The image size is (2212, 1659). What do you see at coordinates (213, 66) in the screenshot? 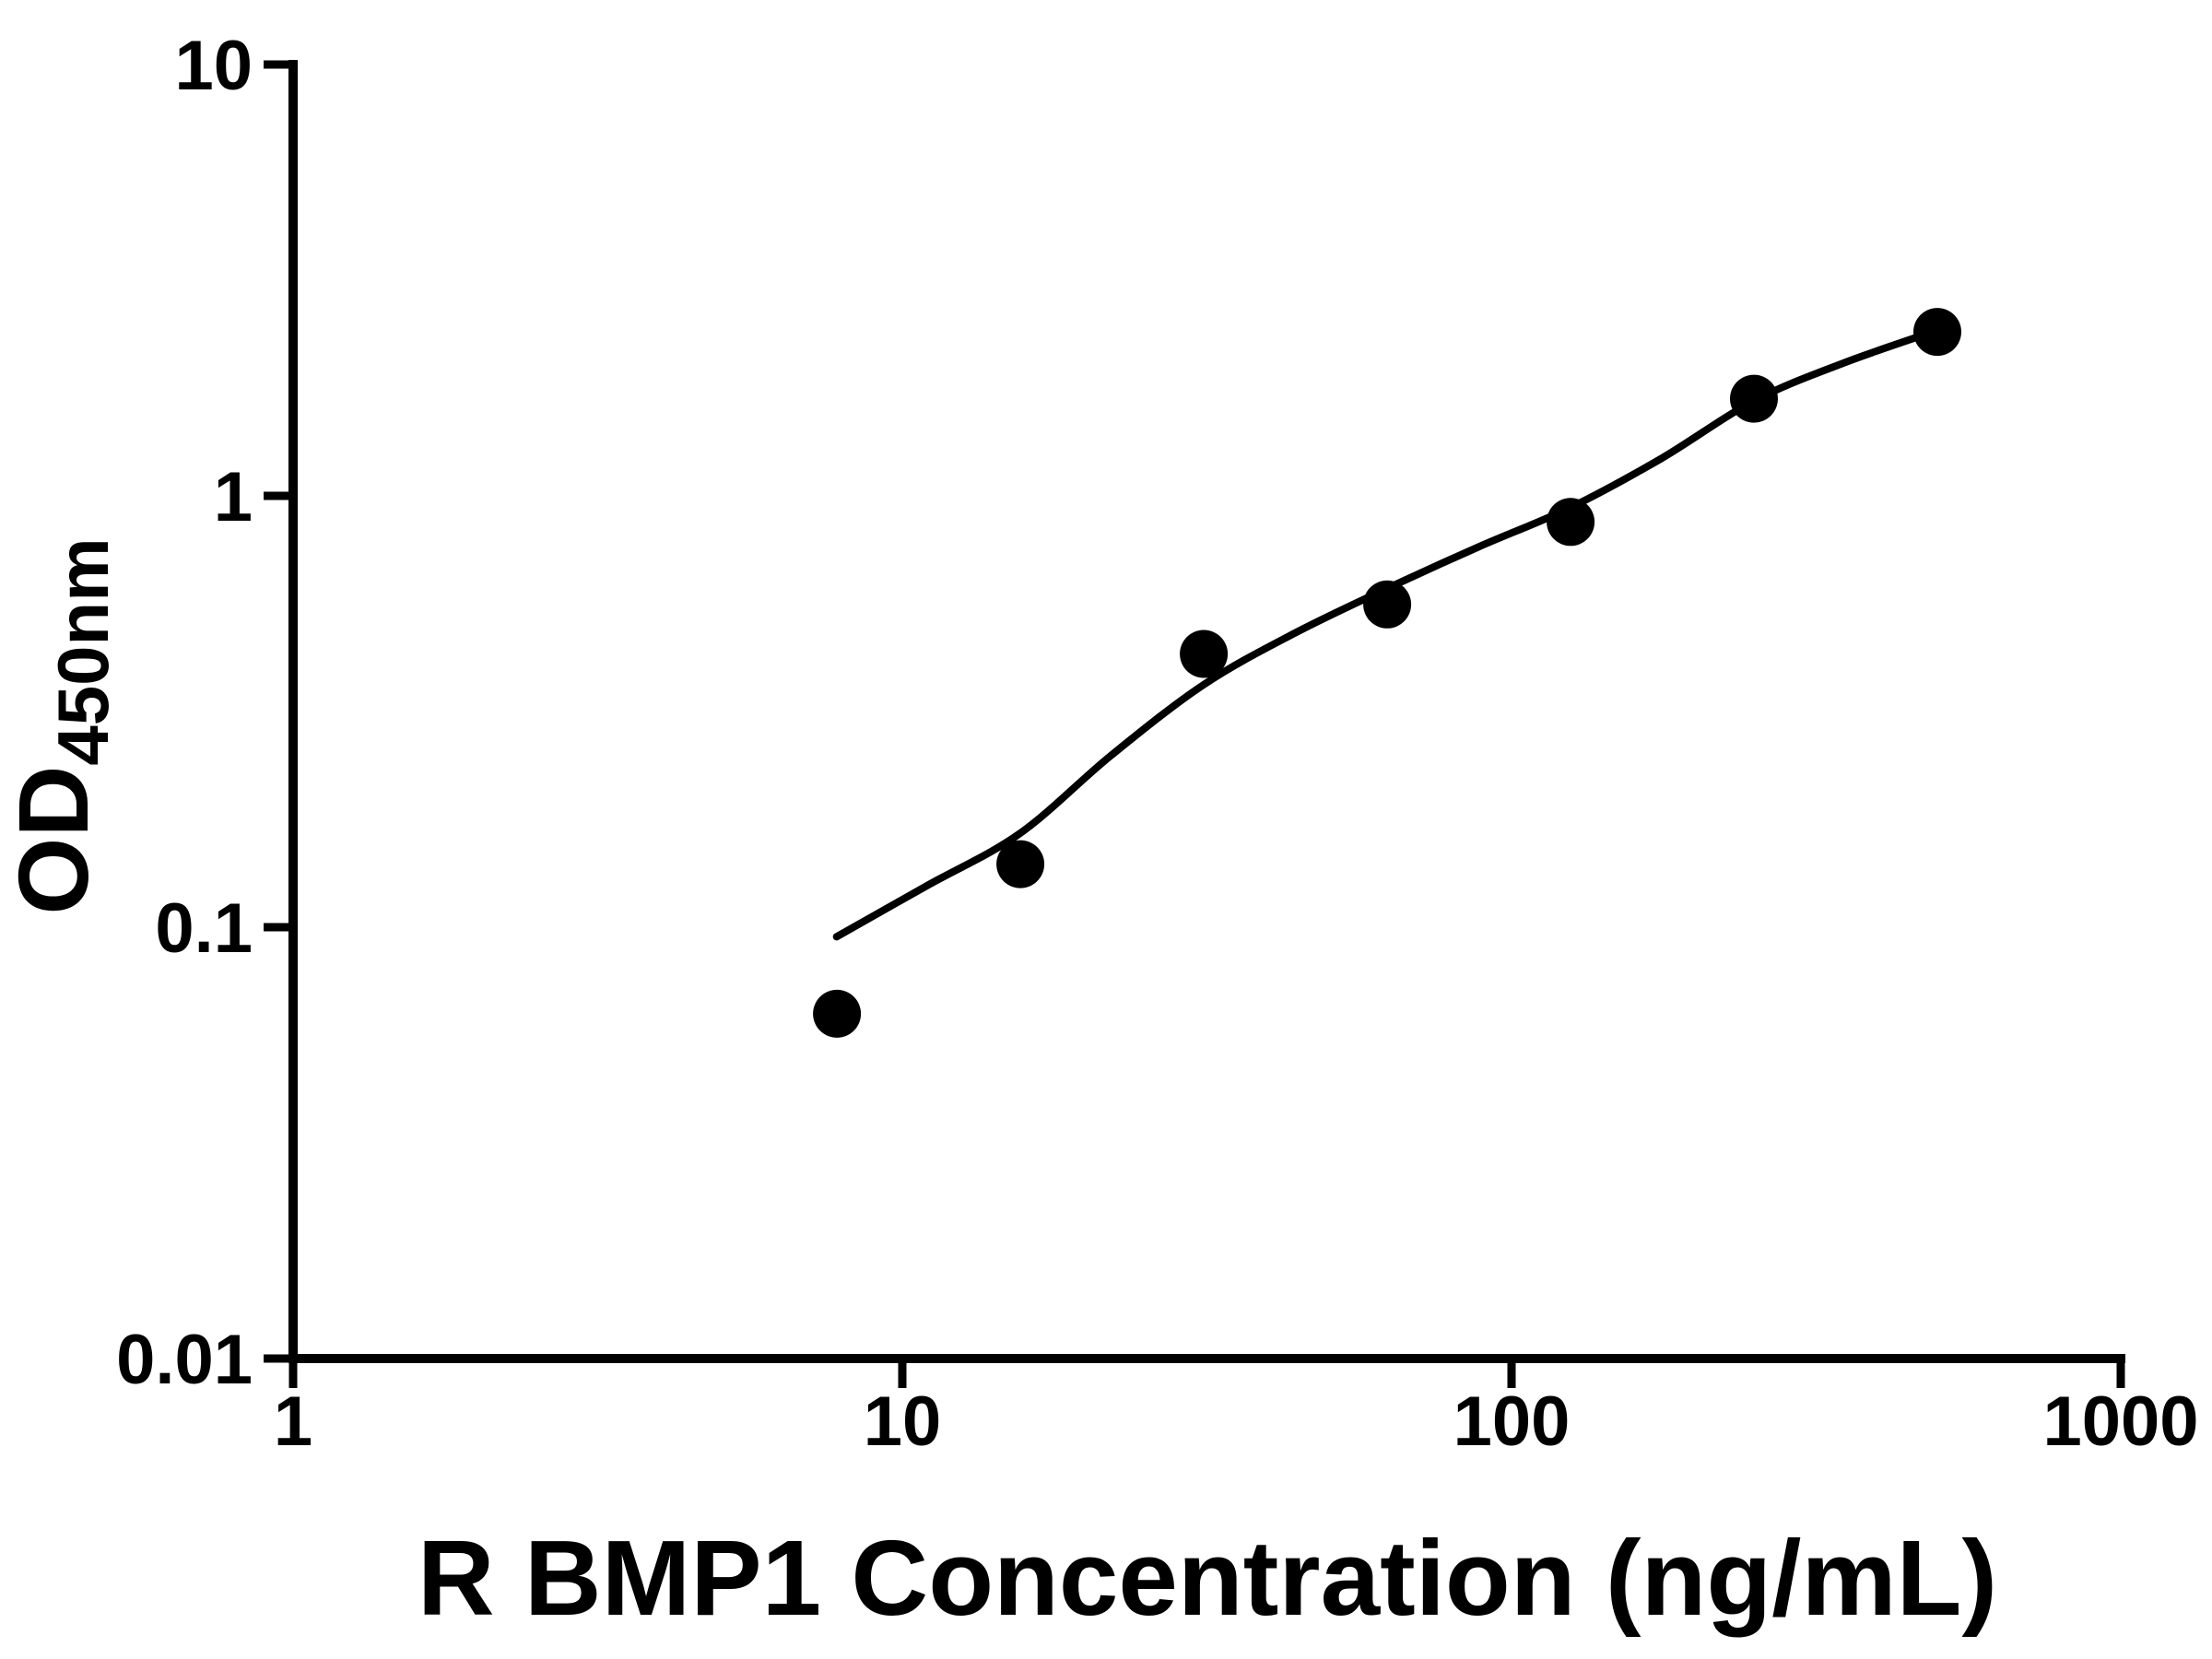
I see `y-tick-label: 10` at bounding box center [213, 66].